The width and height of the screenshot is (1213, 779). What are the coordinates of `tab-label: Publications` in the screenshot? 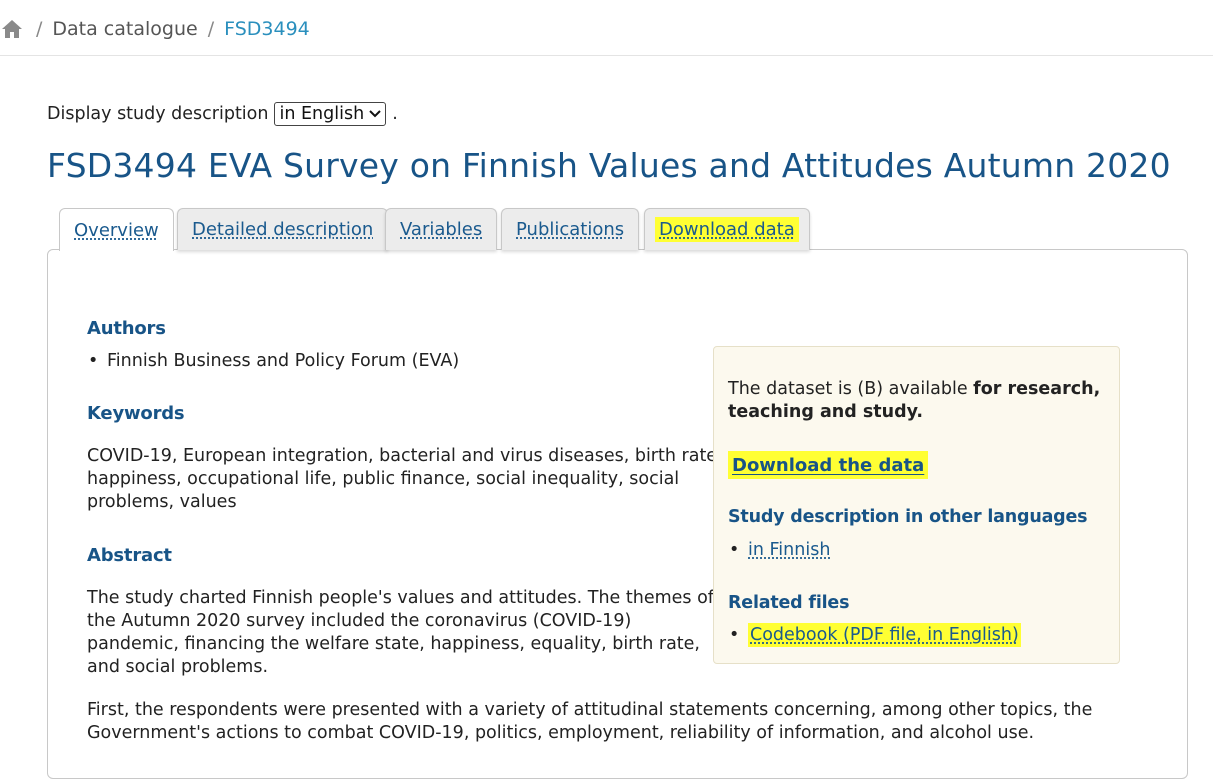 It's located at (570, 229).